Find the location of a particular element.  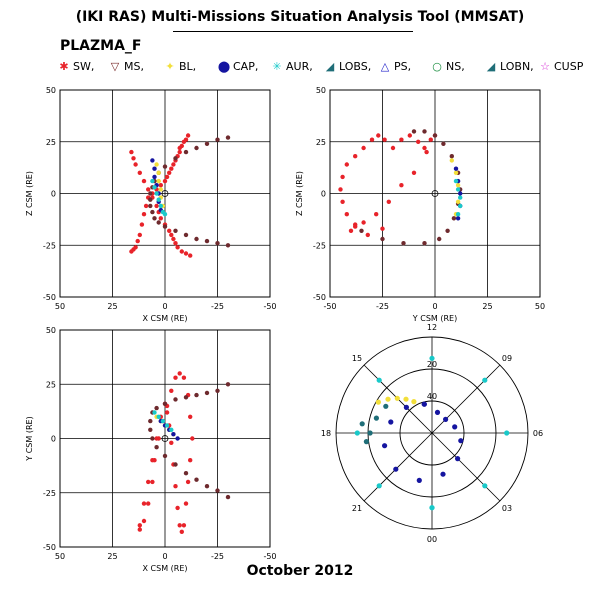

legend-item-cusp: ☆ CUSP is located at coordinates (560, 69).